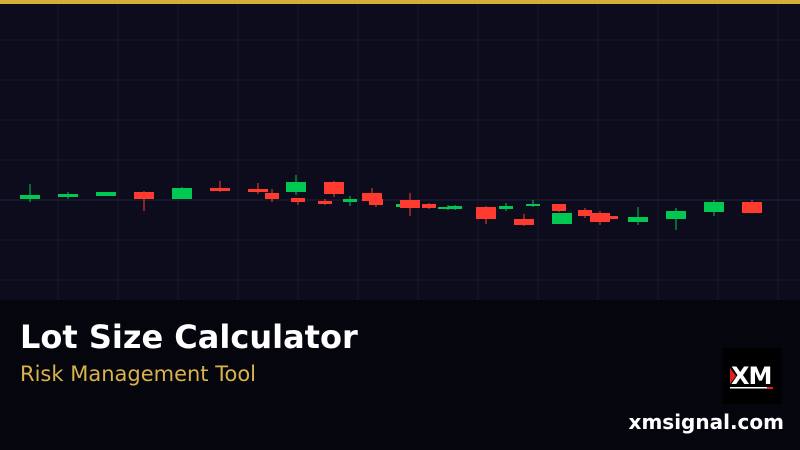 The width and height of the screenshot is (800, 450). Describe the element at coordinates (706, 422) in the screenshot. I see `website-link: xmsignal.com` at that location.